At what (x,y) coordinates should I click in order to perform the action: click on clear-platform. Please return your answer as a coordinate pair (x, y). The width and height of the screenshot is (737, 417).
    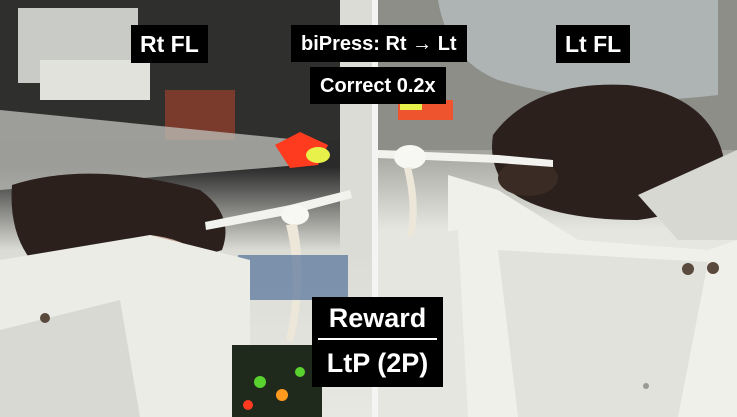
    Looking at the image, I should click on (150, 150).